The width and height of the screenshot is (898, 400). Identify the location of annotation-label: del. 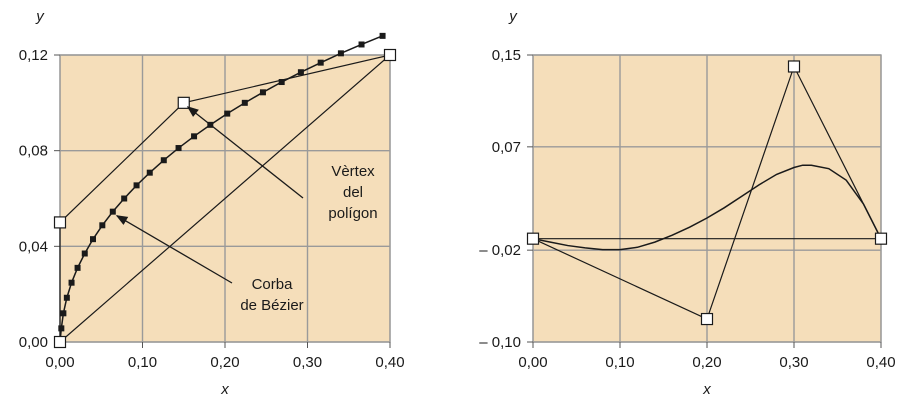
(353, 192).